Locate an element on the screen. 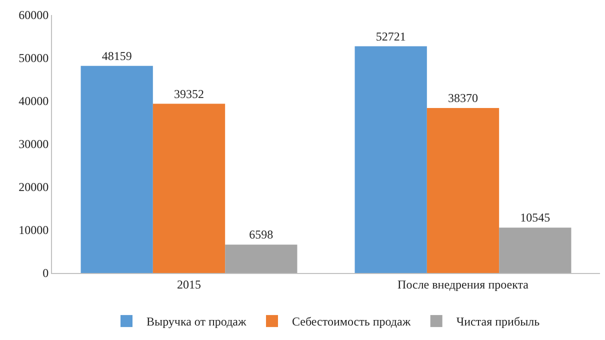 The width and height of the screenshot is (605, 340). y-tick-label: 50000 is located at coordinates (33, 58).